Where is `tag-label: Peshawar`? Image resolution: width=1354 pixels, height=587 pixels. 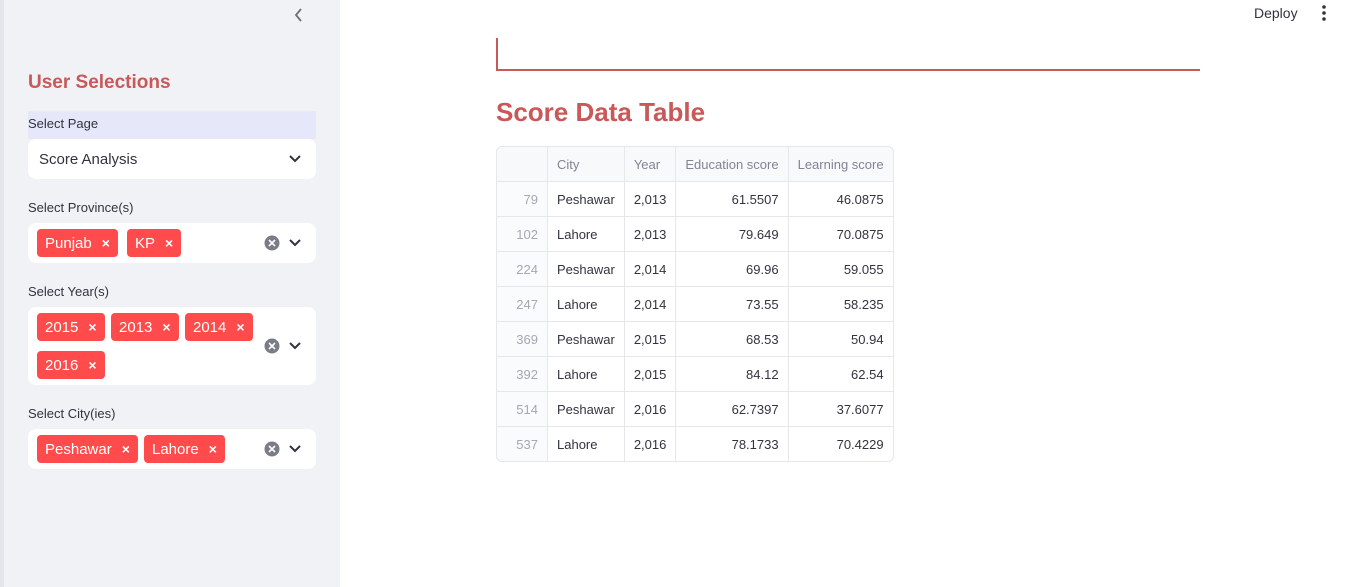
tag-label: Peshawar is located at coordinates (78, 449).